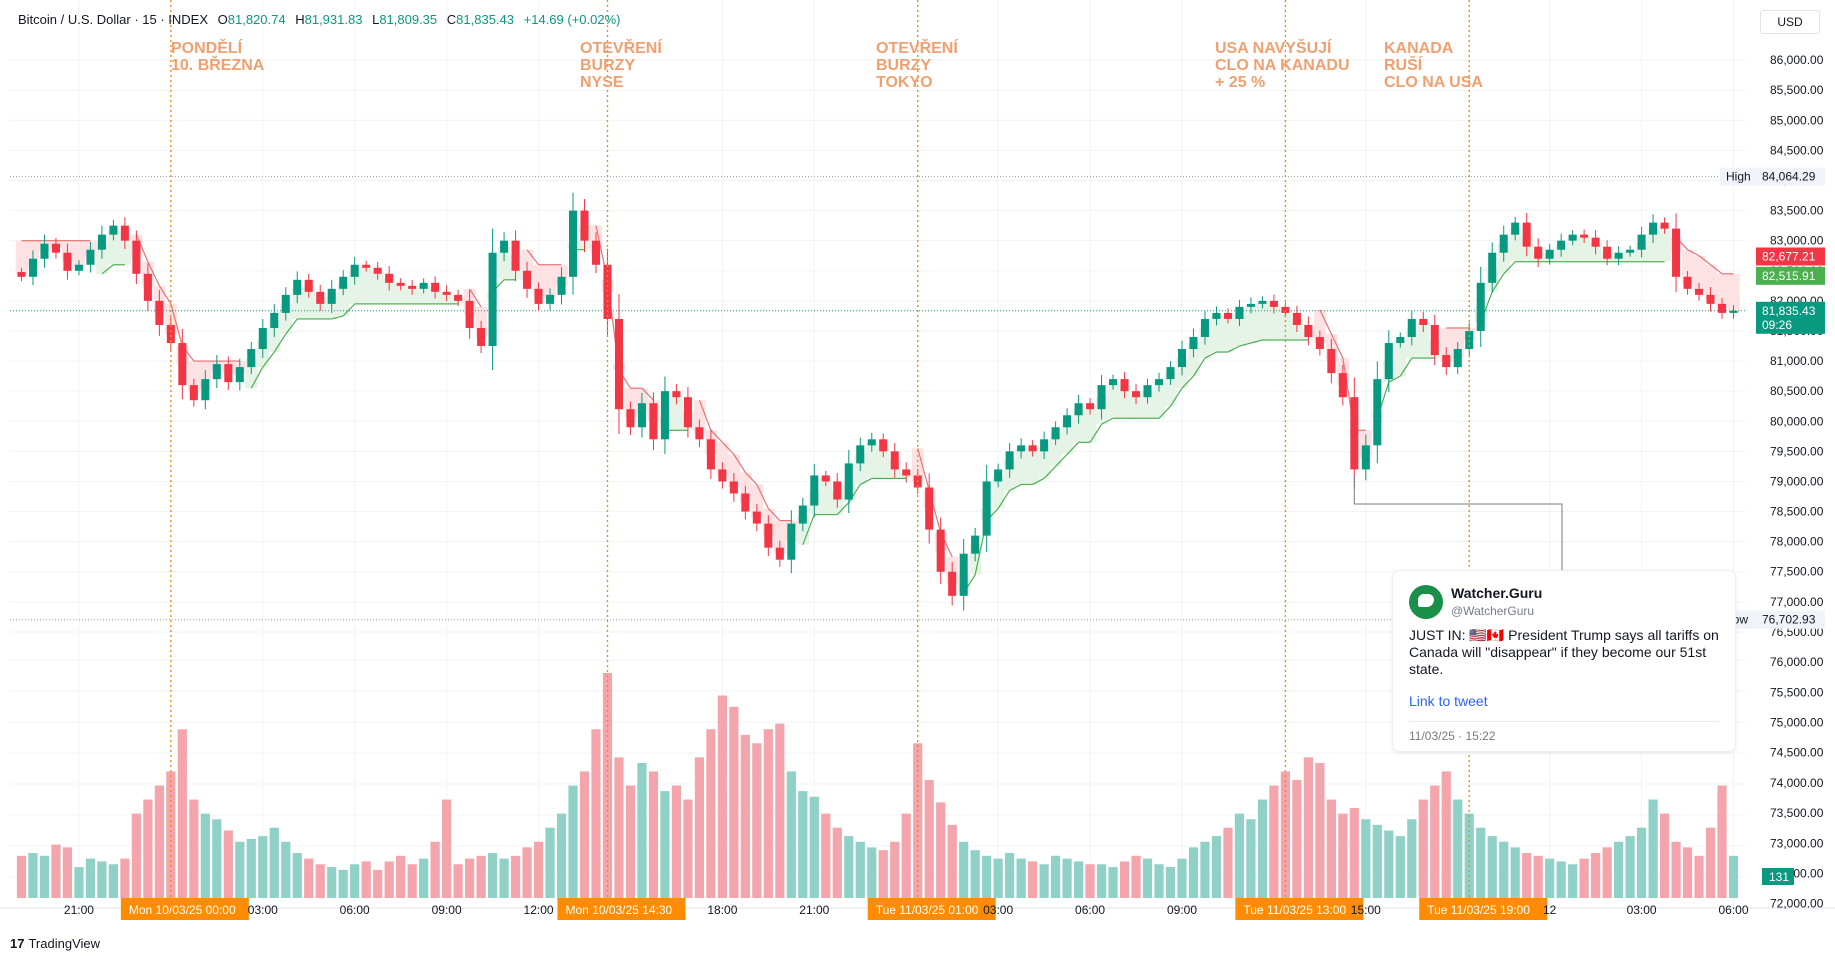 The height and width of the screenshot is (956, 1835). I want to click on tradingview-mark-icon: 17, so click(17, 943).